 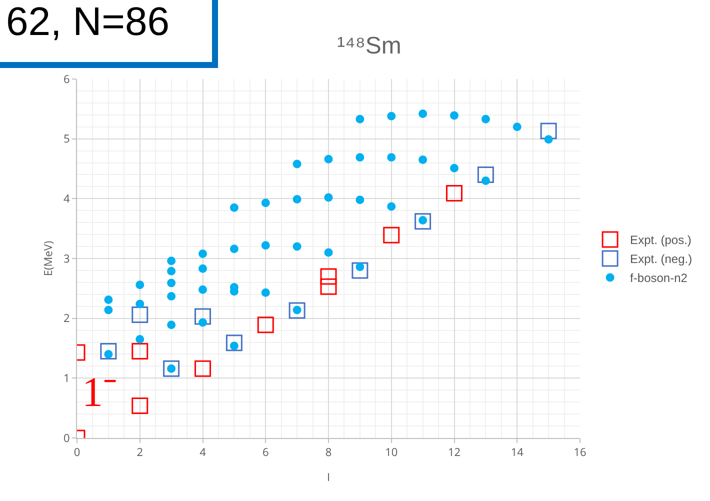 I want to click on x-tick-label: 14, so click(x=517, y=452).